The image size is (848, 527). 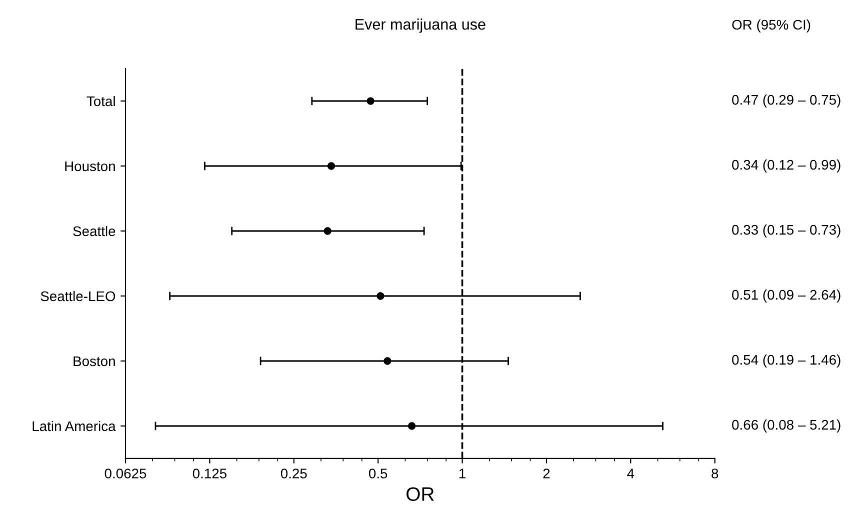 I want to click on y-tick-label: Houston, so click(x=90, y=166).